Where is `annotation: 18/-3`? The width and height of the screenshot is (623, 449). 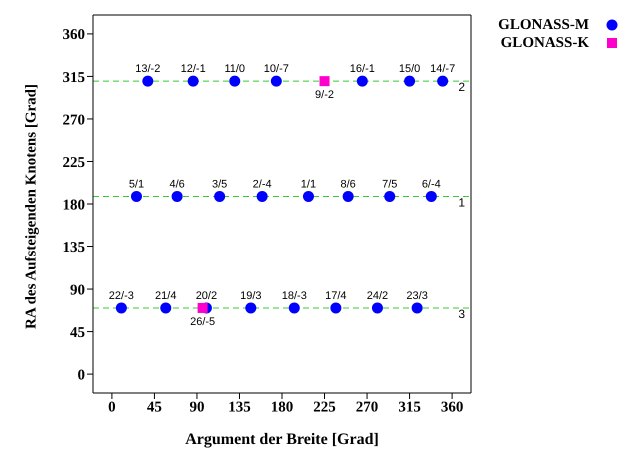 annotation: 18/-3 is located at coordinates (294, 296).